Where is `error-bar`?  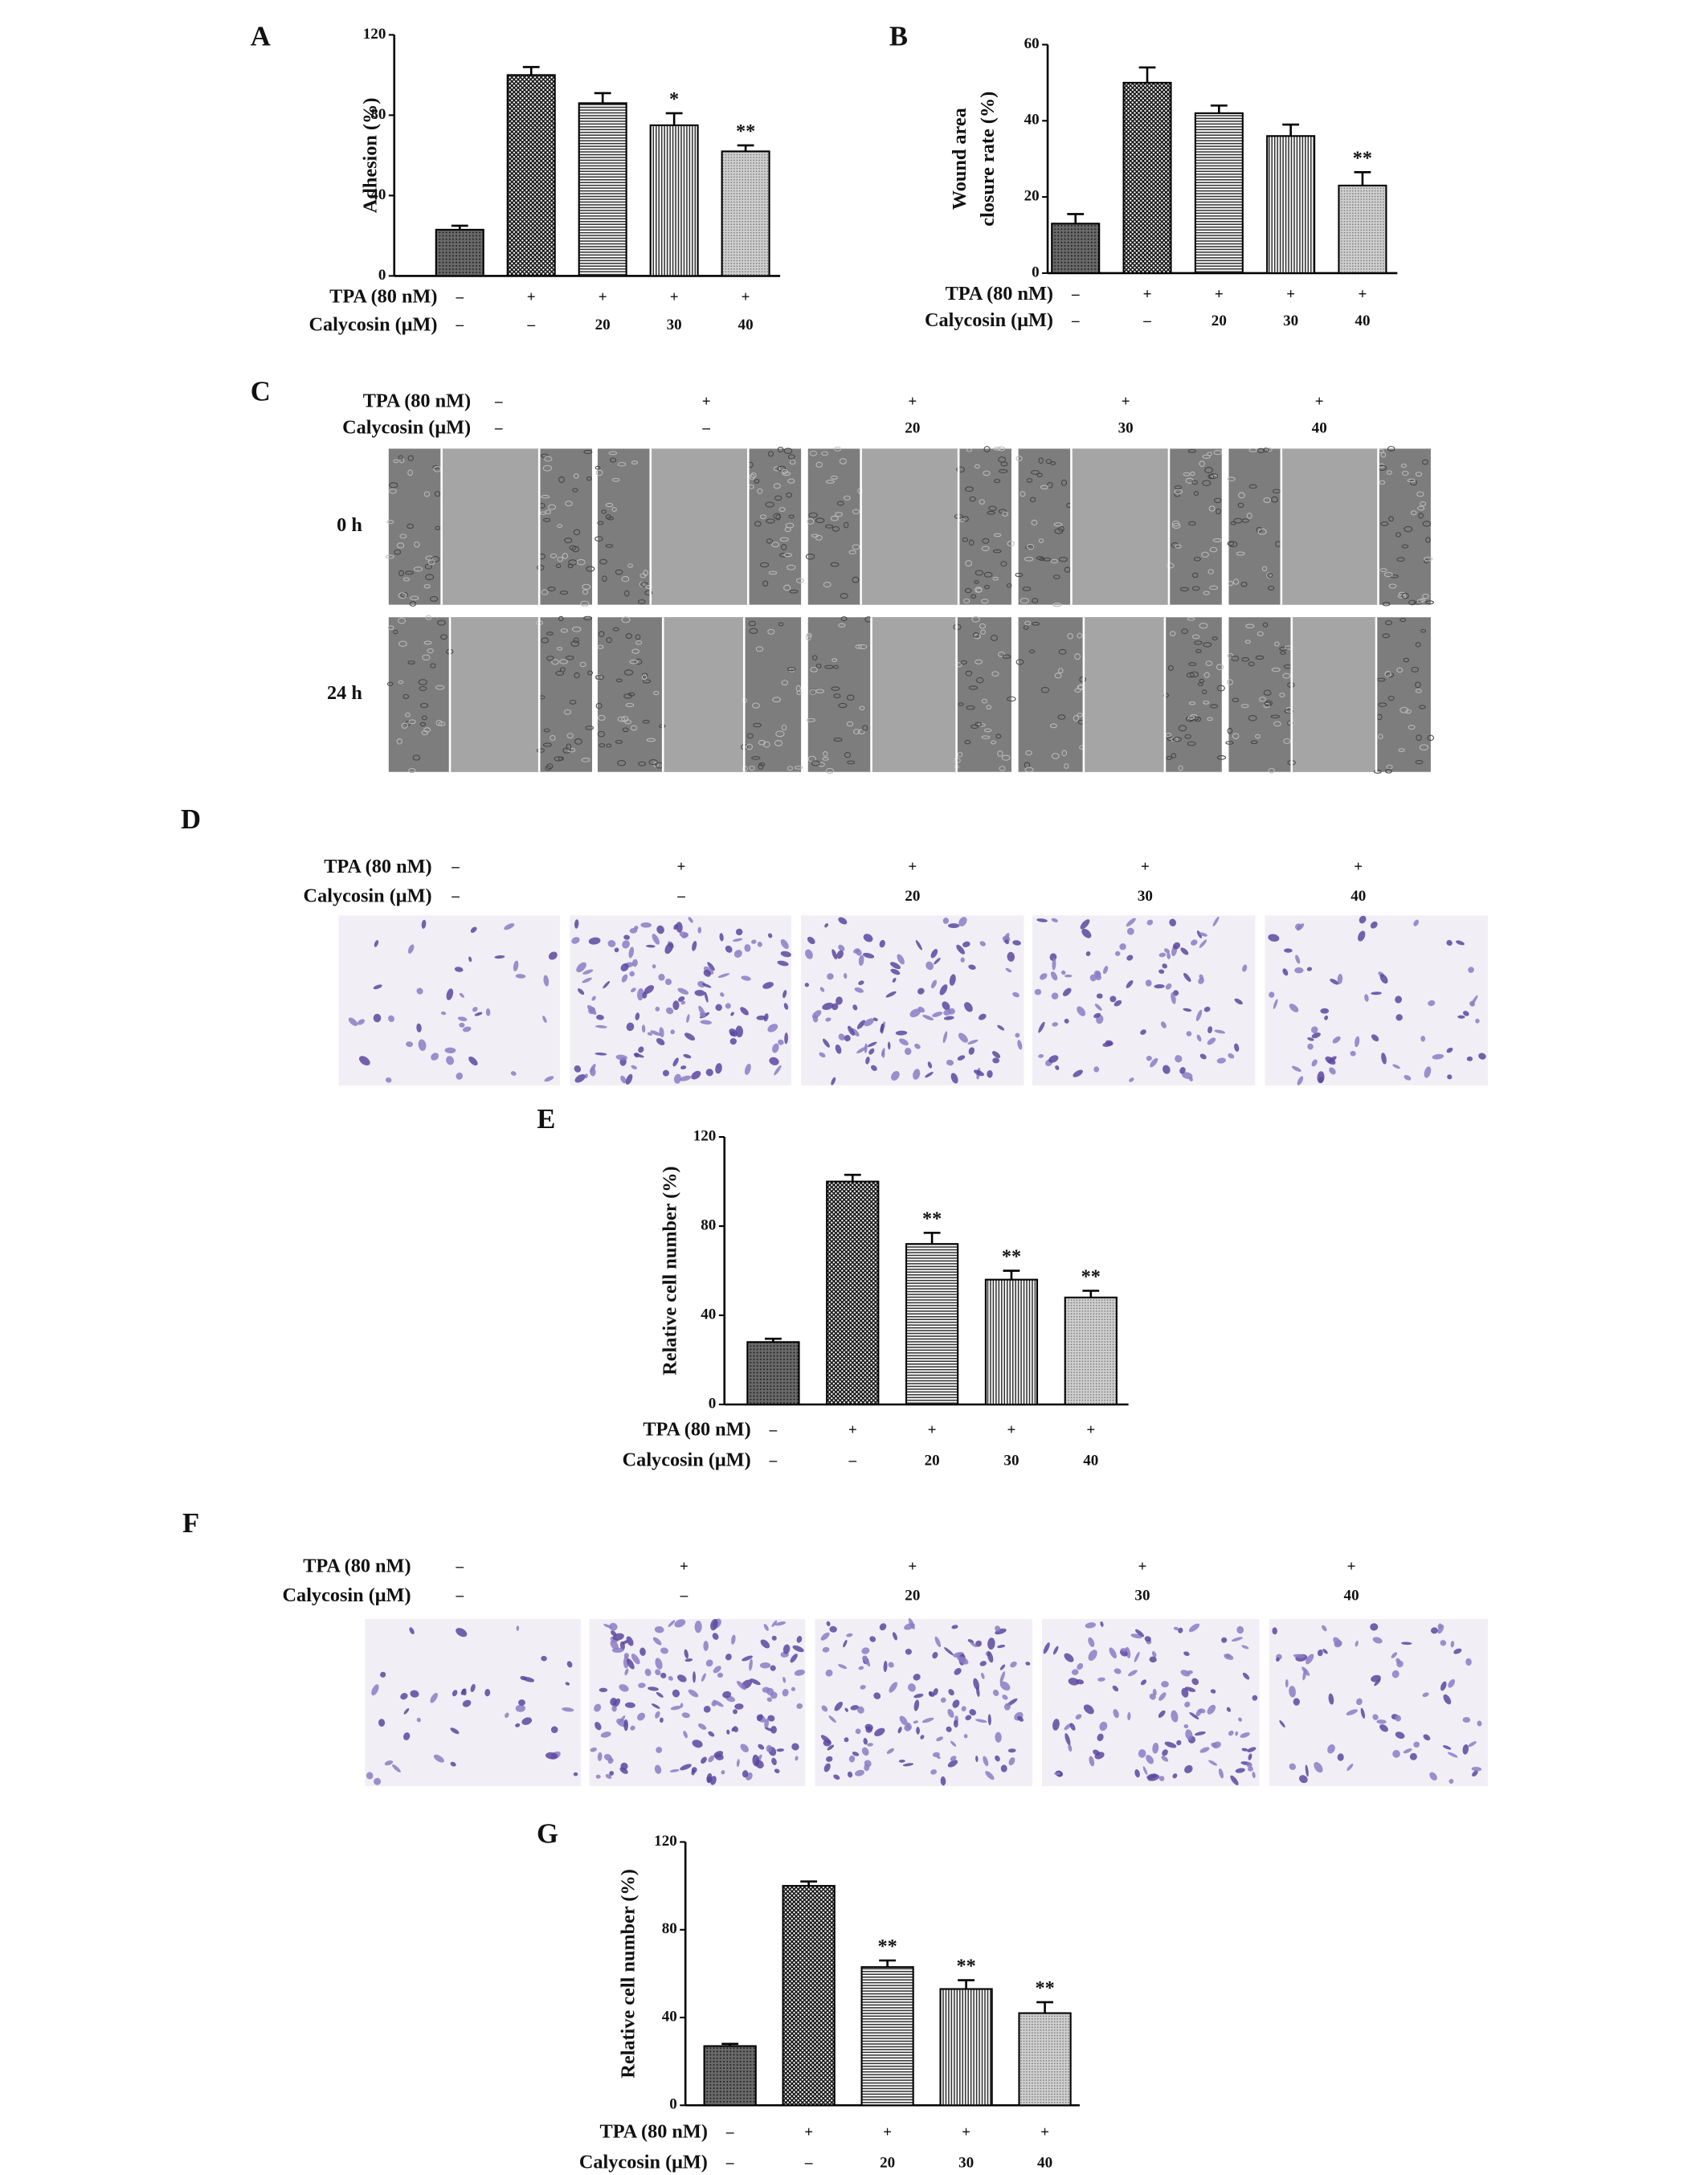 error-bar is located at coordinates (852, 1177).